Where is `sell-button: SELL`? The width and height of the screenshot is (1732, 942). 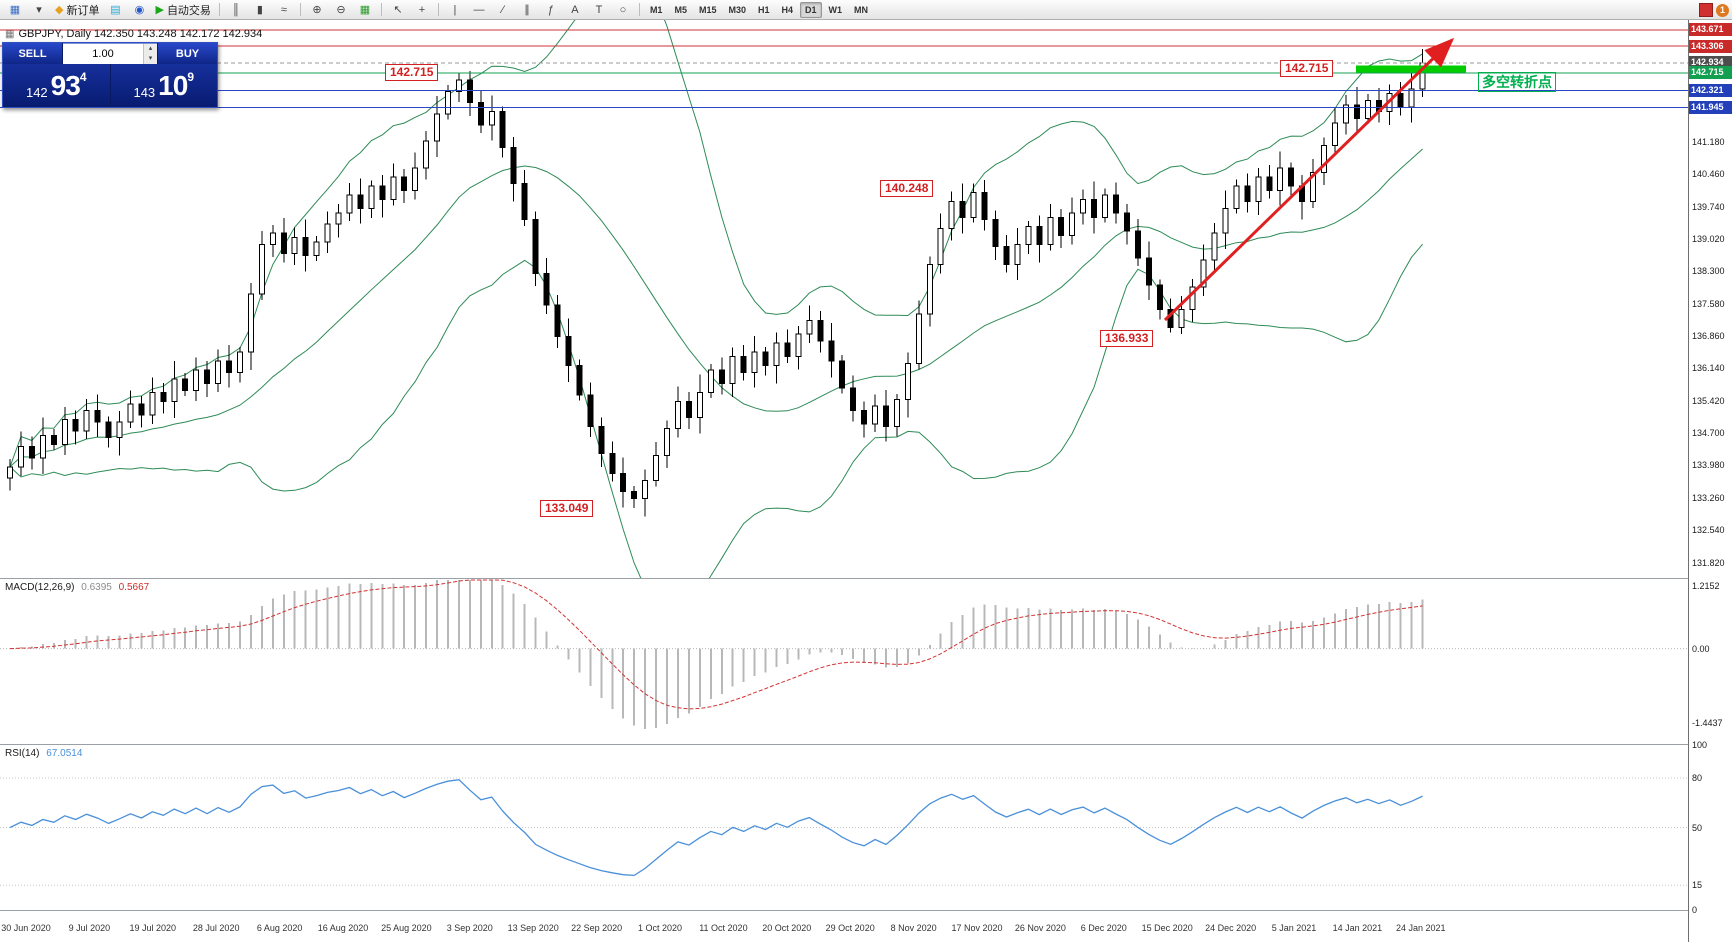
sell-button: SELL is located at coordinates (33, 53).